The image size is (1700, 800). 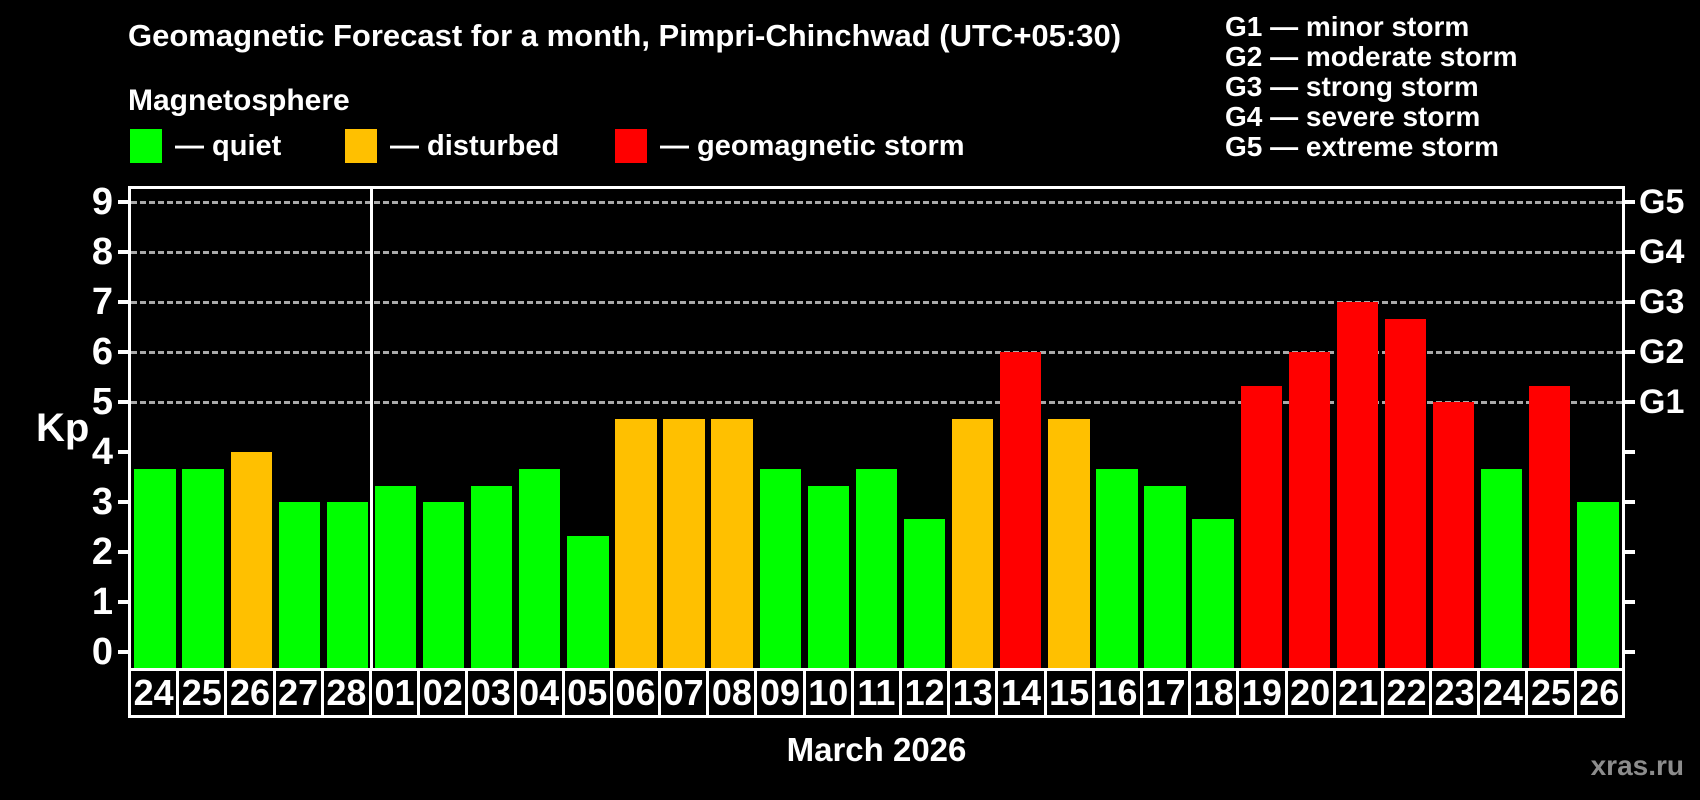 I want to click on day-label-prev-24: 24, so click(x=154, y=693).